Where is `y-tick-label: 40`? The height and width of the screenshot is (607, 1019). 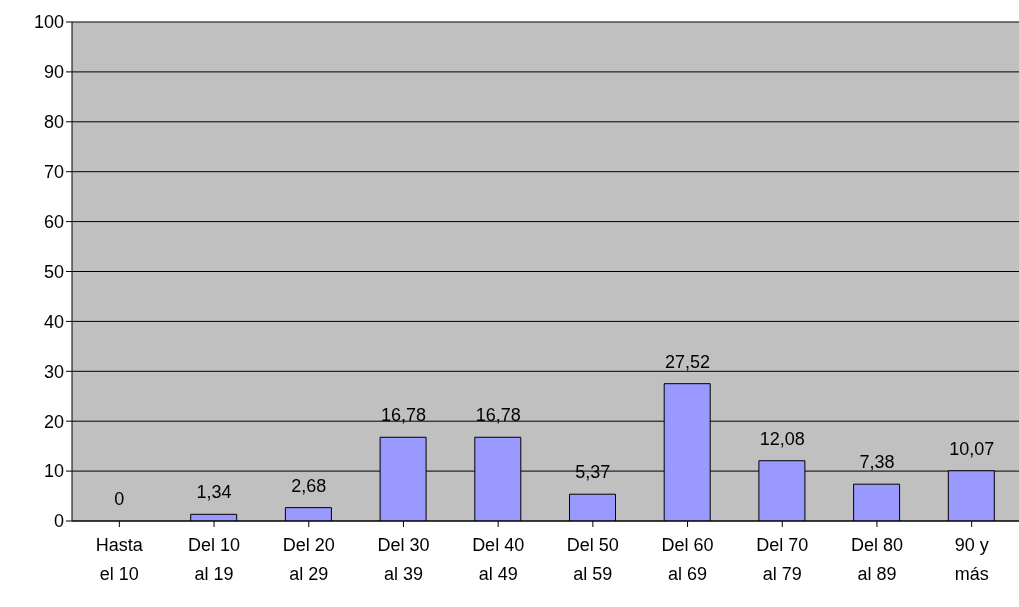
y-tick-label: 40 is located at coordinates (53, 321).